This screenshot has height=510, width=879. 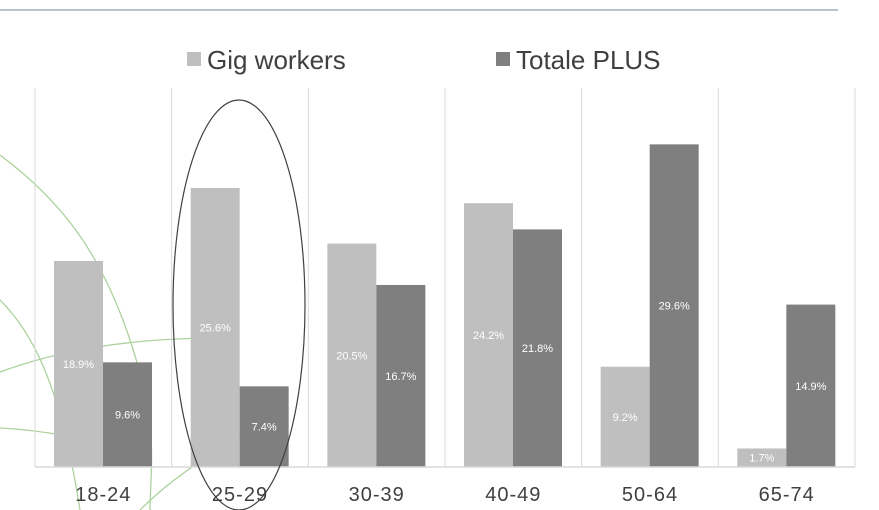 I want to click on x-axis: 18-24 25-29 30-39 40-49 50-64 65-74, so click(x=445, y=486).